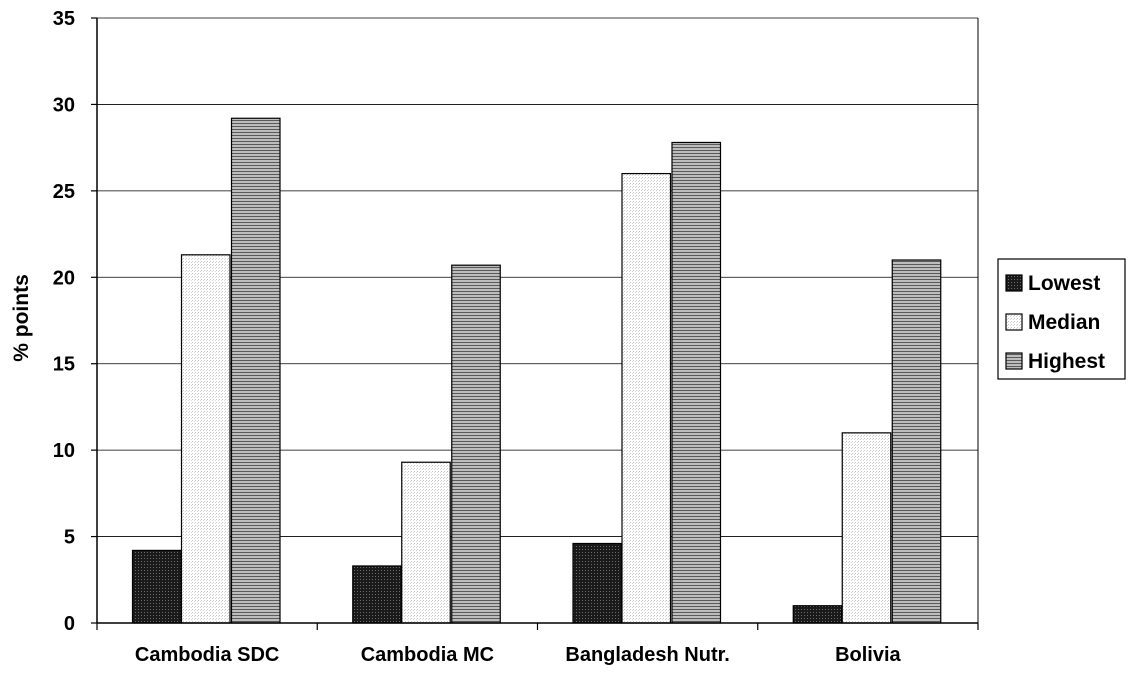 Image resolution: width=1130 pixels, height=675 pixels. Describe the element at coordinates (75, 321) in the screenshot. I see `y-ticks: 0 5 10 15 20 25 30 35` at that location.